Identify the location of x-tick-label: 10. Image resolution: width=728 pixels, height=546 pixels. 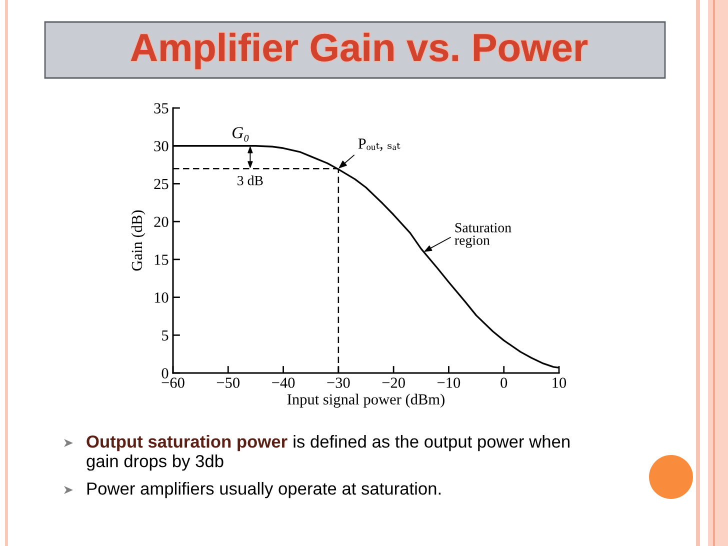
(559, 383).